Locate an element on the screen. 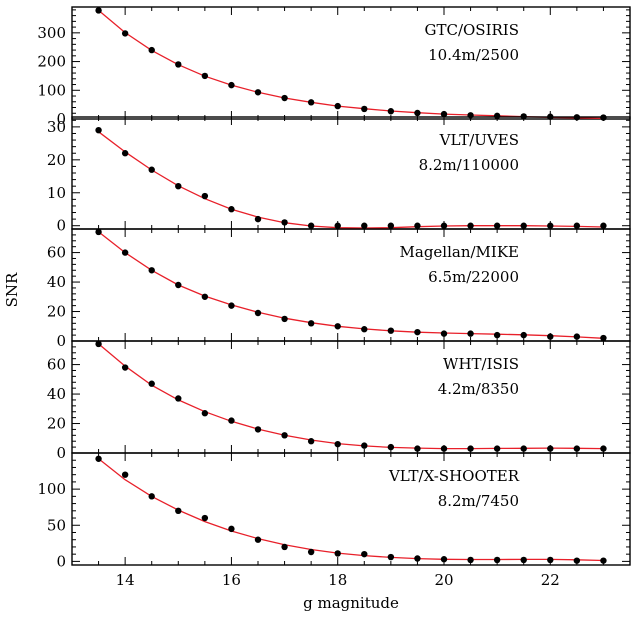 This screenshot has height=617, width=631. x-tick-label: 16 is located at coordinates (231, 580).